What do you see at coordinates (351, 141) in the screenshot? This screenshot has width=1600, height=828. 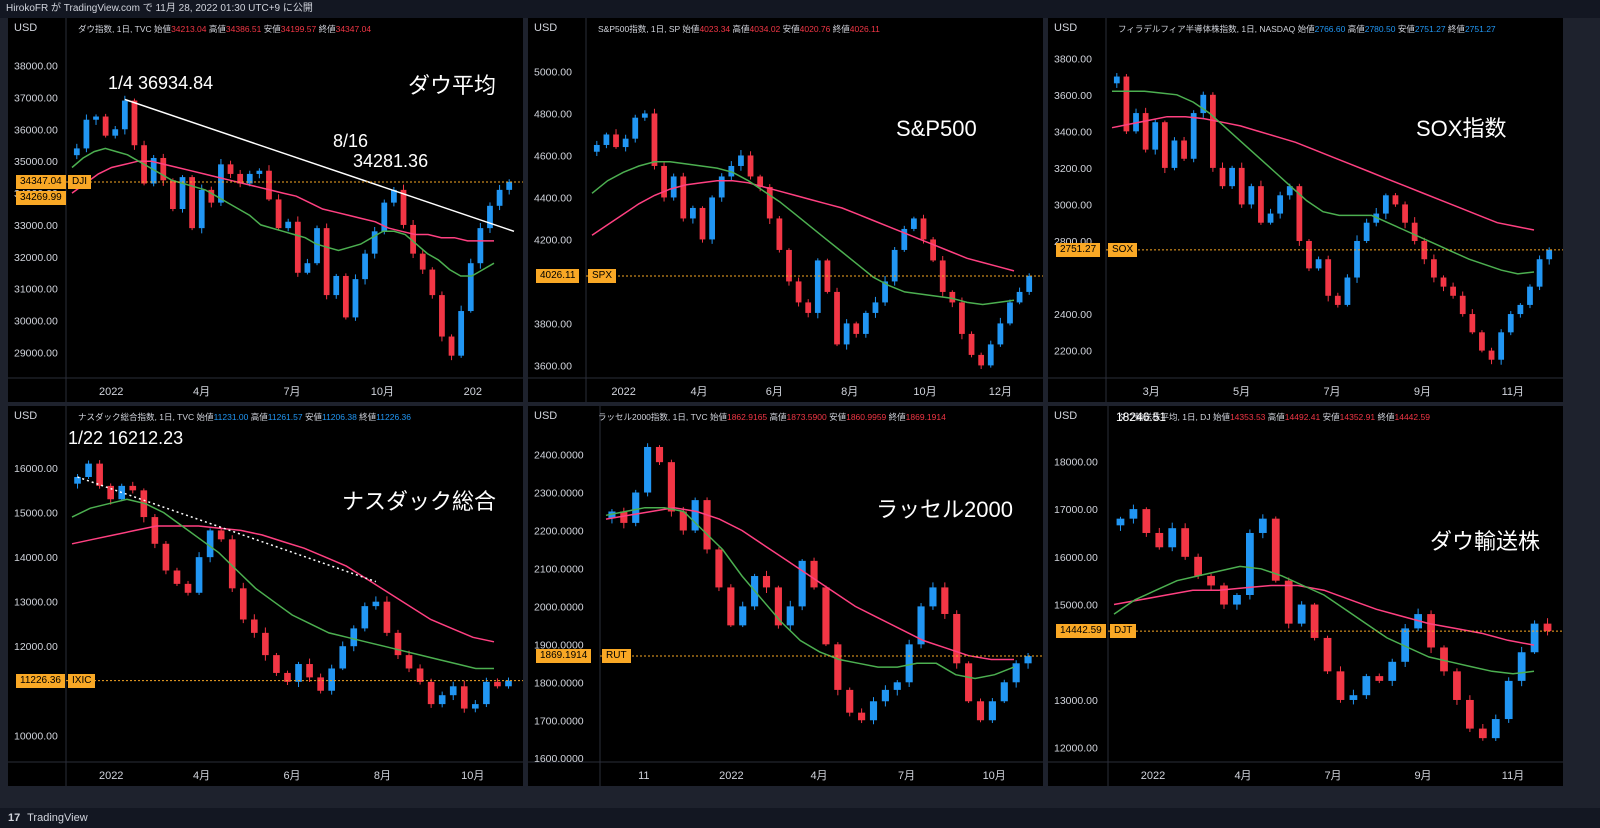 I see `annotation-text: 8/16` at bounding box center [351, 141].